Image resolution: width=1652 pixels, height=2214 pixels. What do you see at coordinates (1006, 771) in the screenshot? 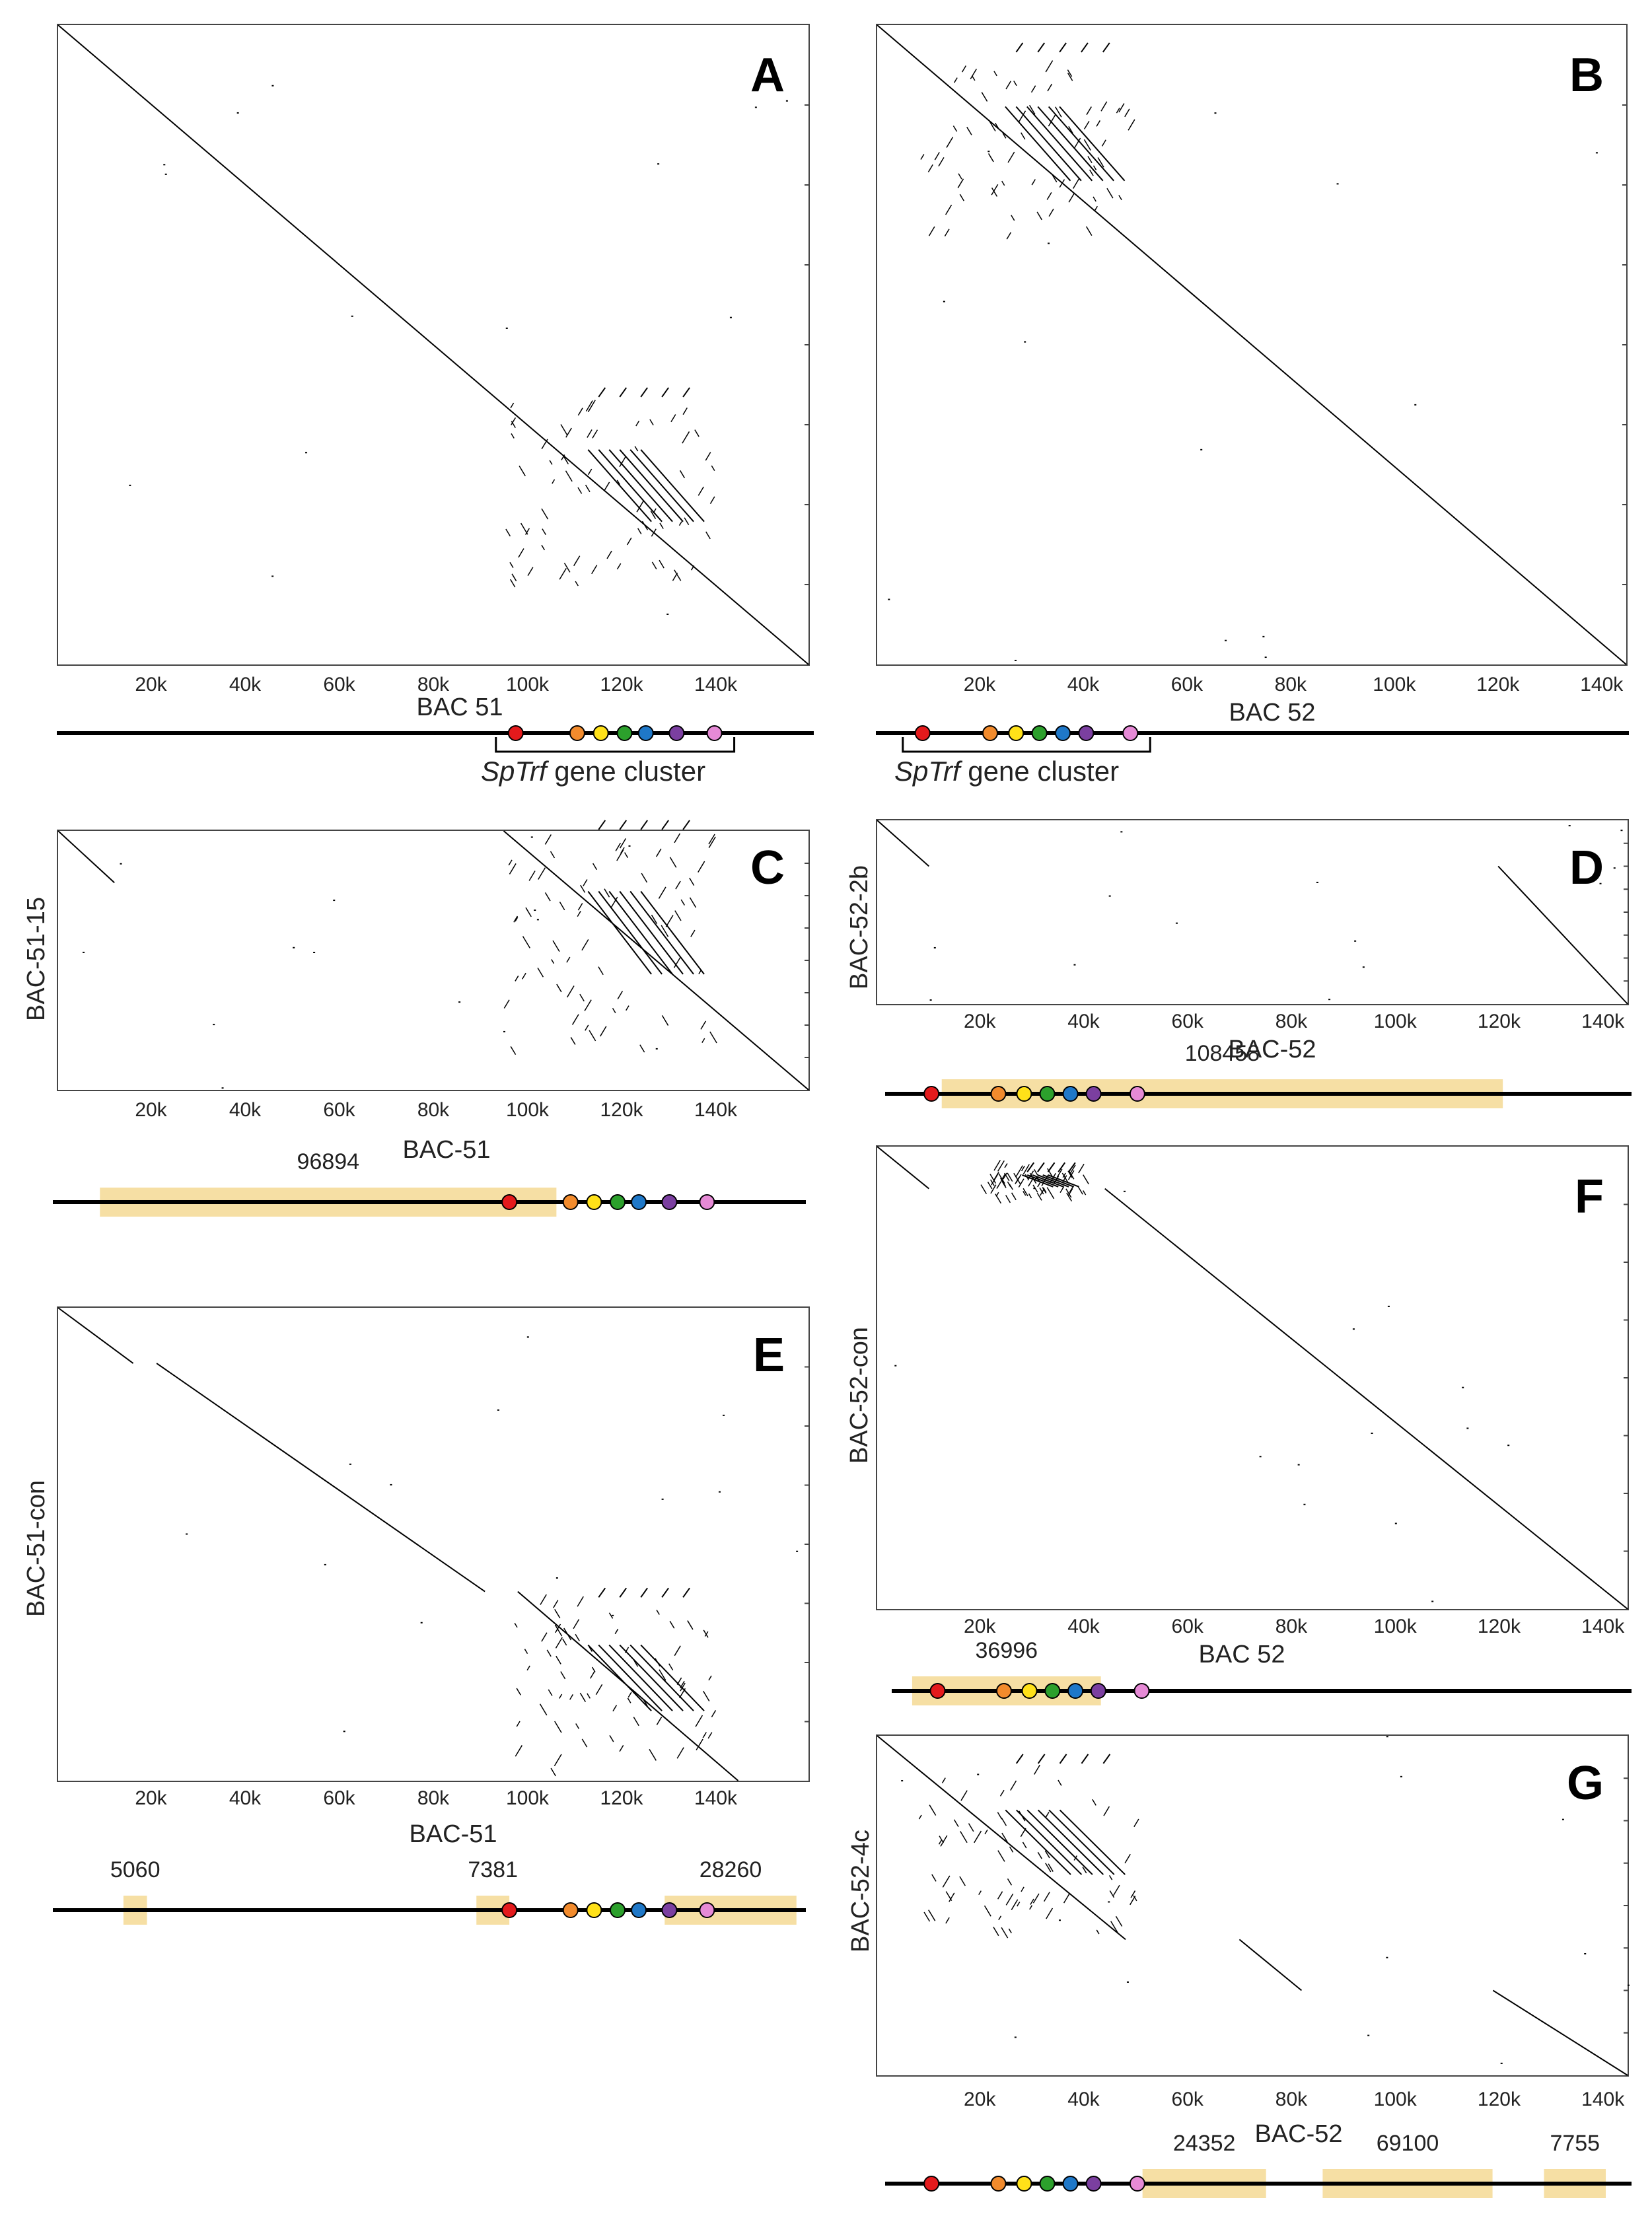
I see `cluster-label-b: SpTrf gene cluster` at bounding box center [1006, 771].